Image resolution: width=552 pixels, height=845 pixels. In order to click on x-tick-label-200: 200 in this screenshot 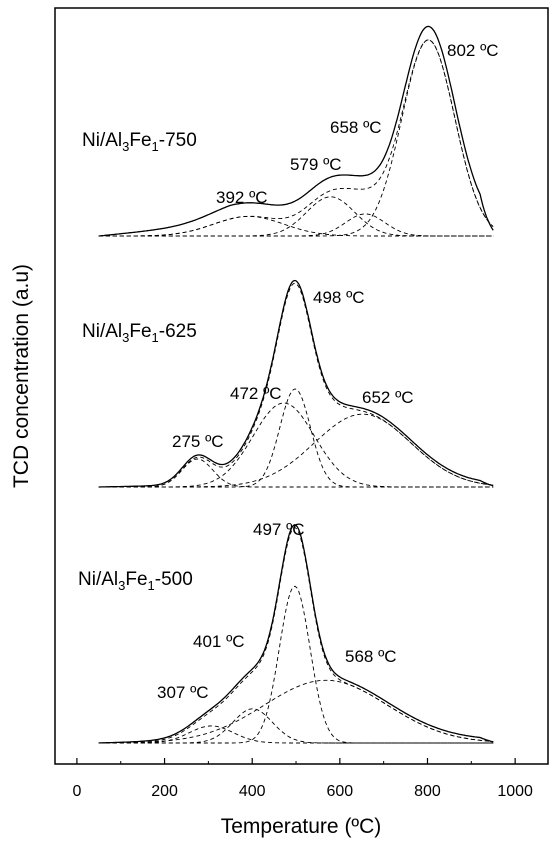, I will do `click(164, 791)`.